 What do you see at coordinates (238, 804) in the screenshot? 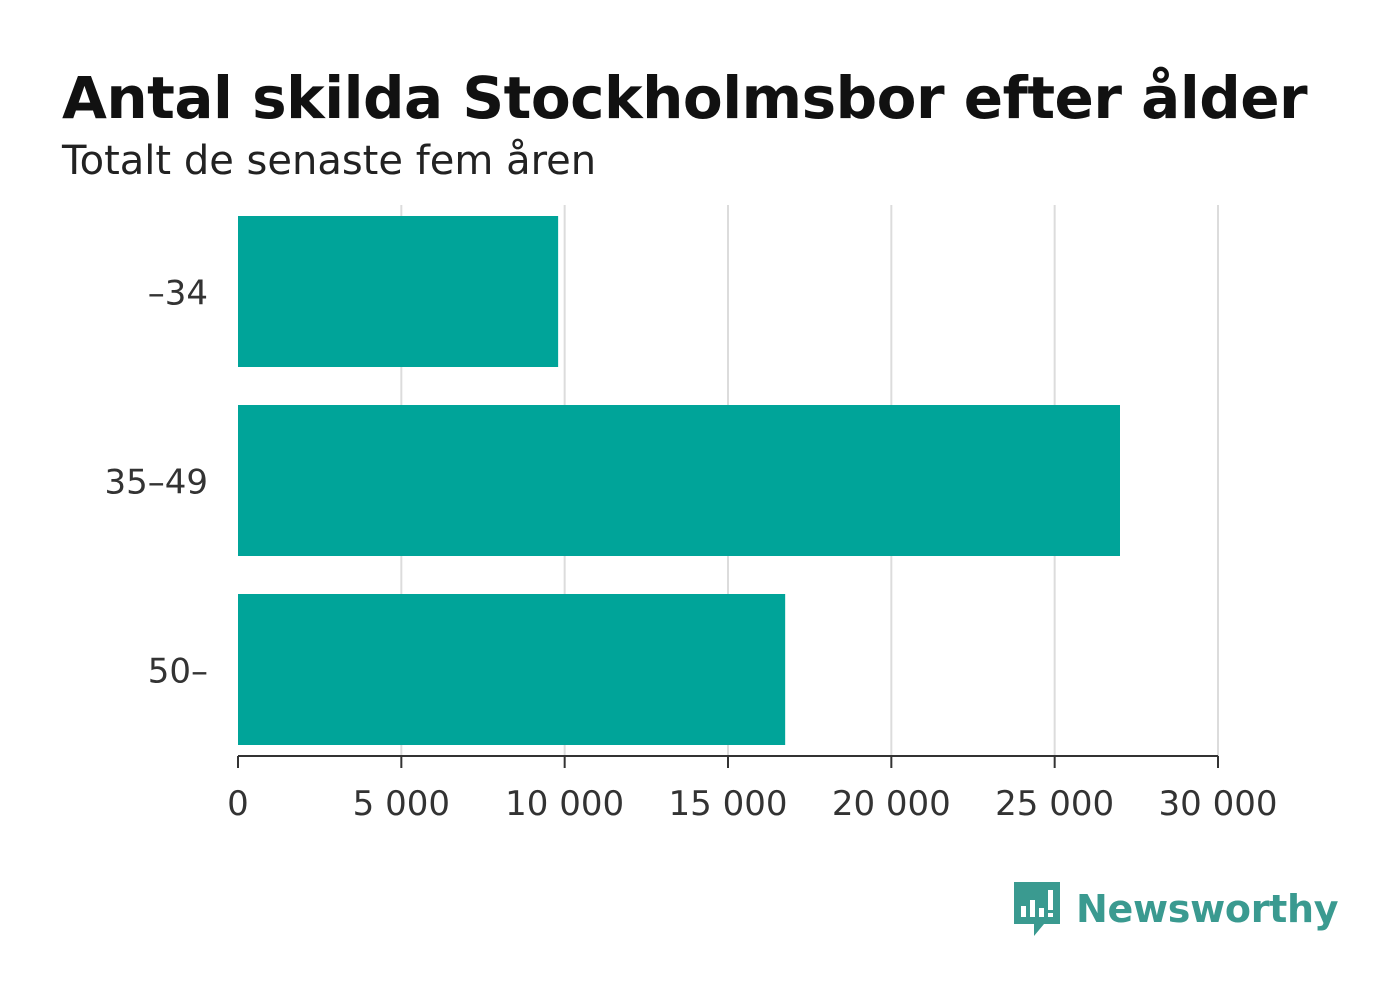
I see `x-tick-label: 0` at bounding box center [238, 804].